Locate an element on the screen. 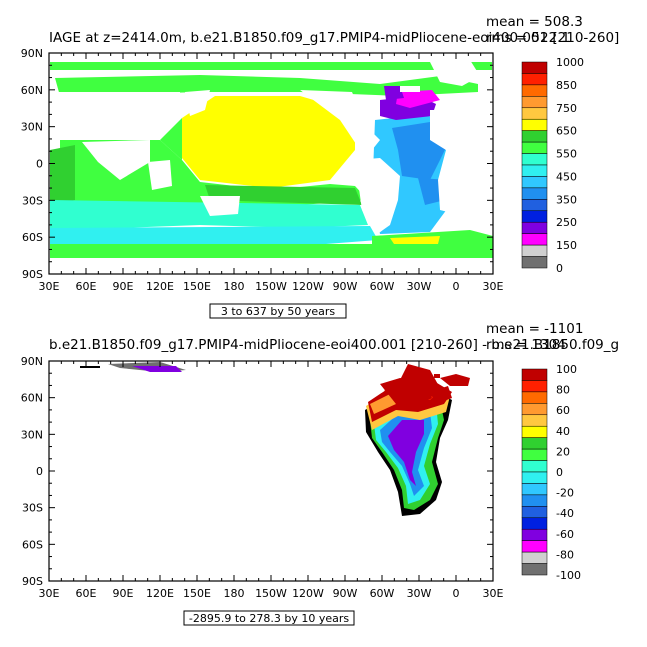  colorbar-label: 350 is located at coordinates (566, 199).